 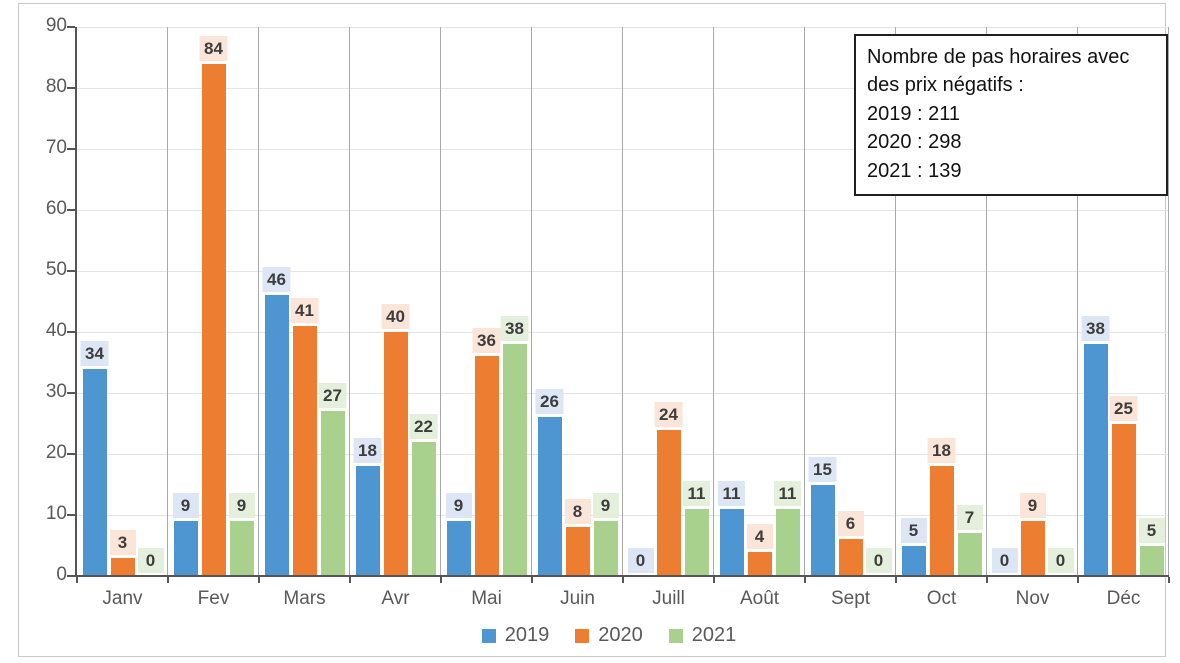 What do you see at coordinates (640, 560) in the screenshot?
I see `data-label-2019-Juill: 0` at bounding box center [640, 560].